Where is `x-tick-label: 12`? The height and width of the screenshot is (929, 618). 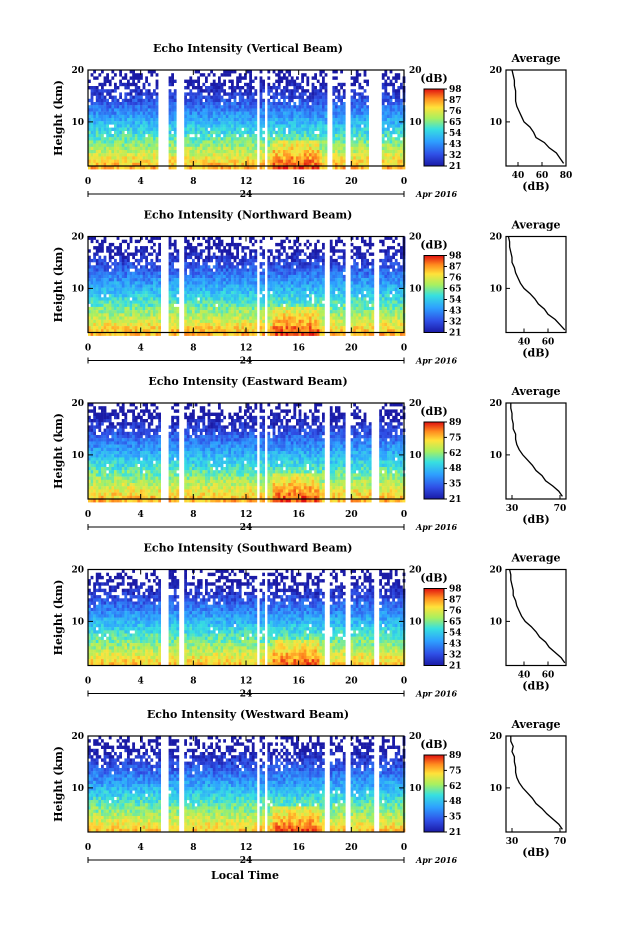 x-tick-label: 12 is located at coordinates (246, 848).